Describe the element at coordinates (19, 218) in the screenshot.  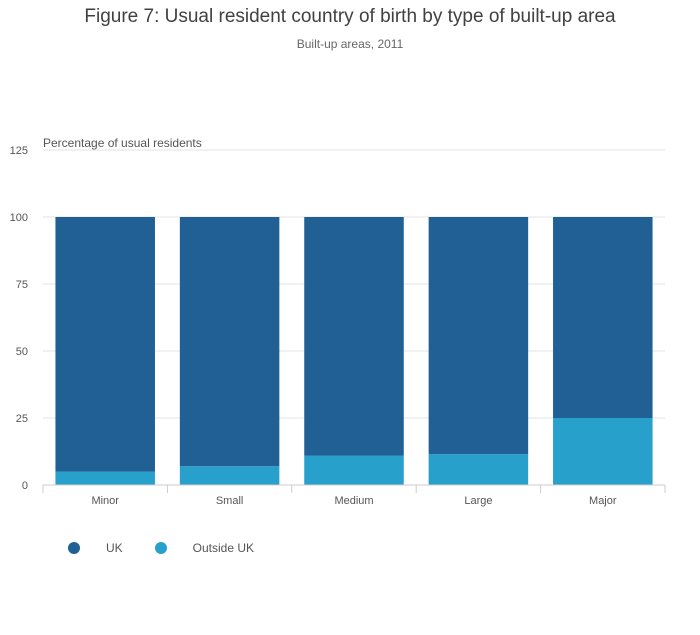
I see `y-tick-label: 100` at that location.